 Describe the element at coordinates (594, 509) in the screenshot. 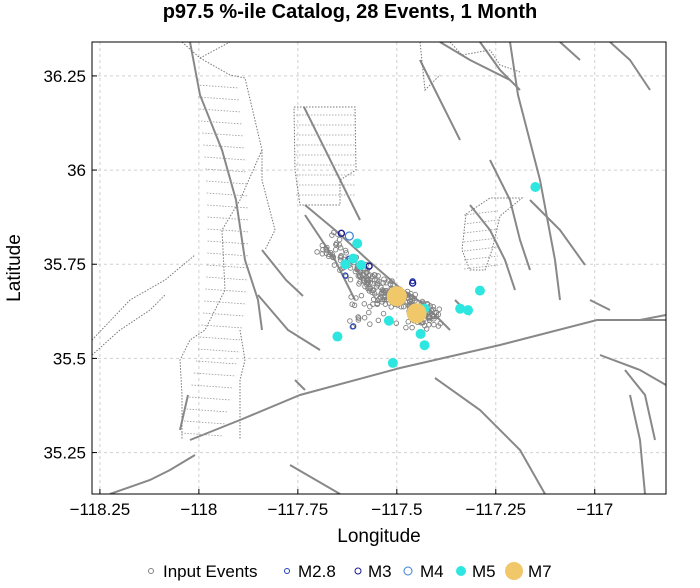

I see `x-tick-label: −117` at that location.